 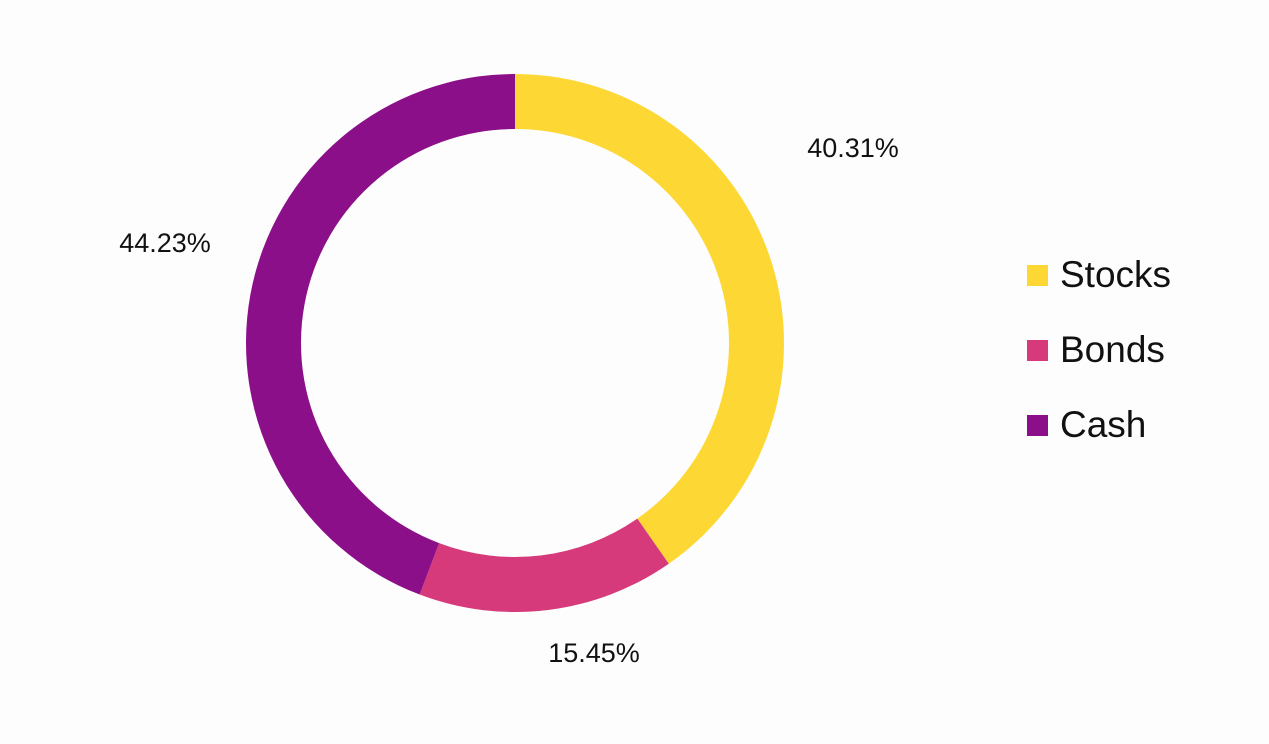 I want to click on legend-label: Bonds, so click(x=1112, y=349).